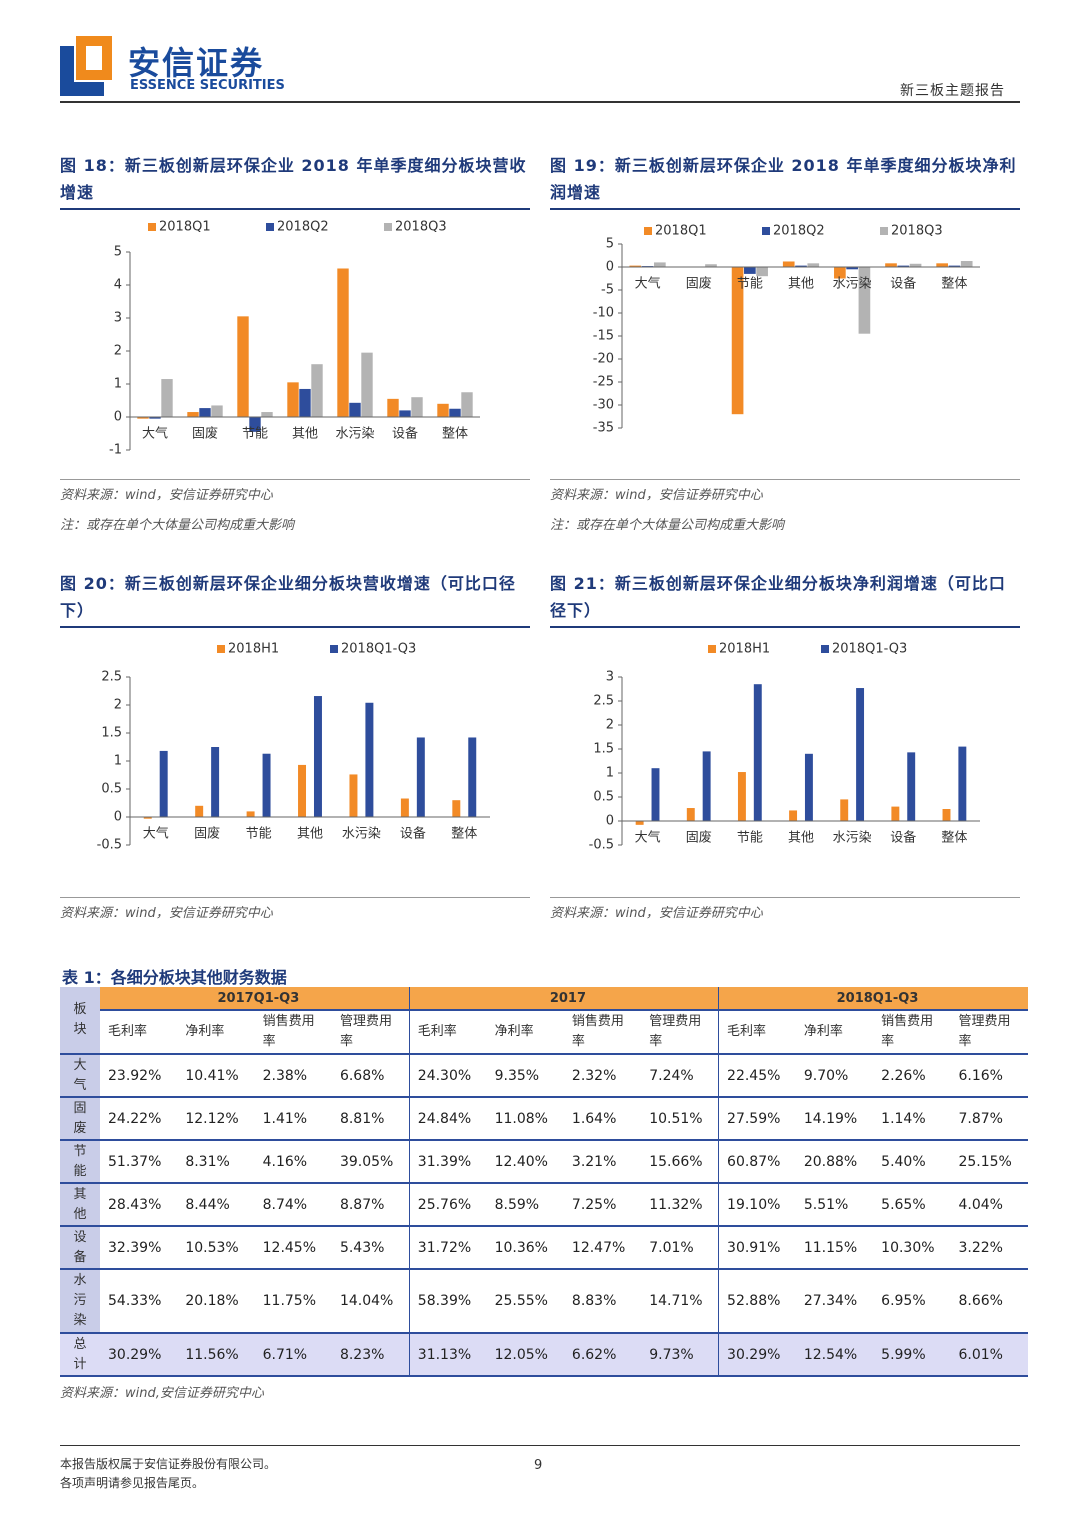 Image resolution: width=1080 pixels, height=1527 pixels. What do you see at coordinates (757, 1205) in the screenshot?
I see `table-cell: 19.10%` at bounding box center [757, 1205].